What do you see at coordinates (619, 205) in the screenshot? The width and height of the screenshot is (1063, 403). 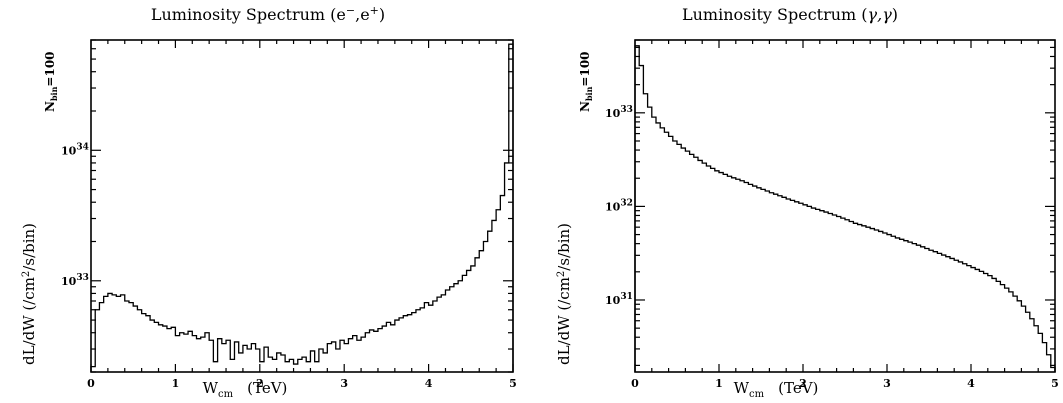 I see `y-tick-label: 1032` at bounding box center [619, 205].